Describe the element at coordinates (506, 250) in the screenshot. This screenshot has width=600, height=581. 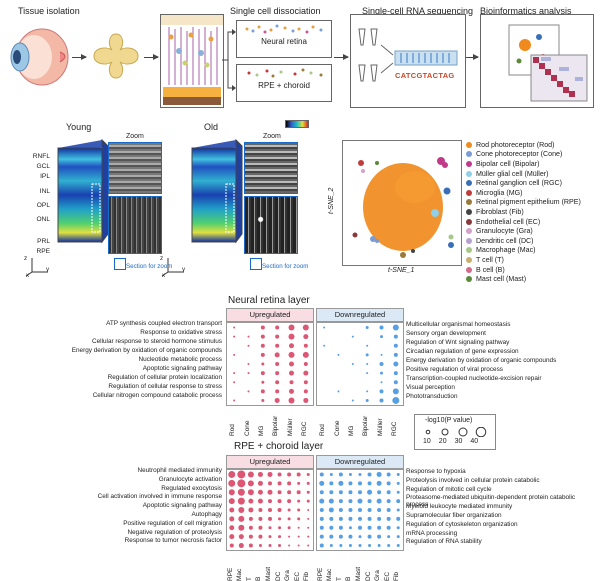
I see `legend-label: Macrophage (Mac)` at that location.